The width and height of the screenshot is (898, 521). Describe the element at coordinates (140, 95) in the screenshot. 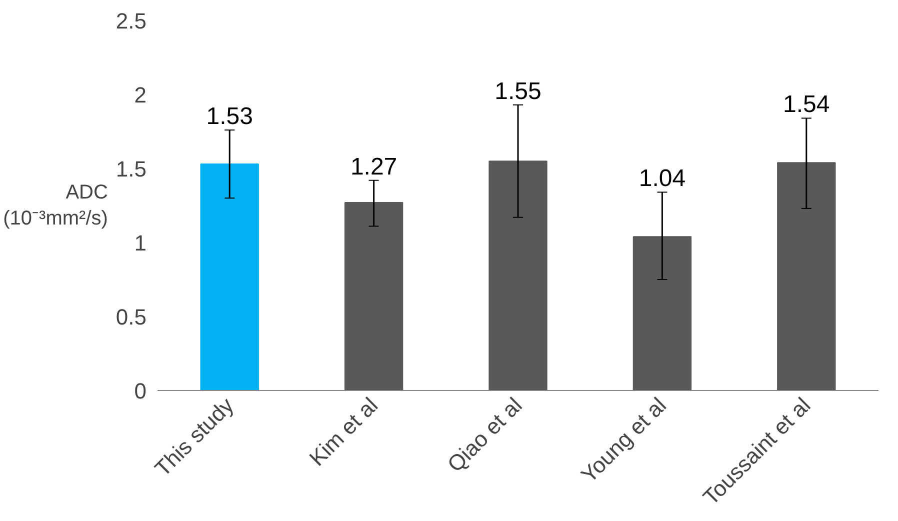

I see `y-tick-label: 2` at that location.